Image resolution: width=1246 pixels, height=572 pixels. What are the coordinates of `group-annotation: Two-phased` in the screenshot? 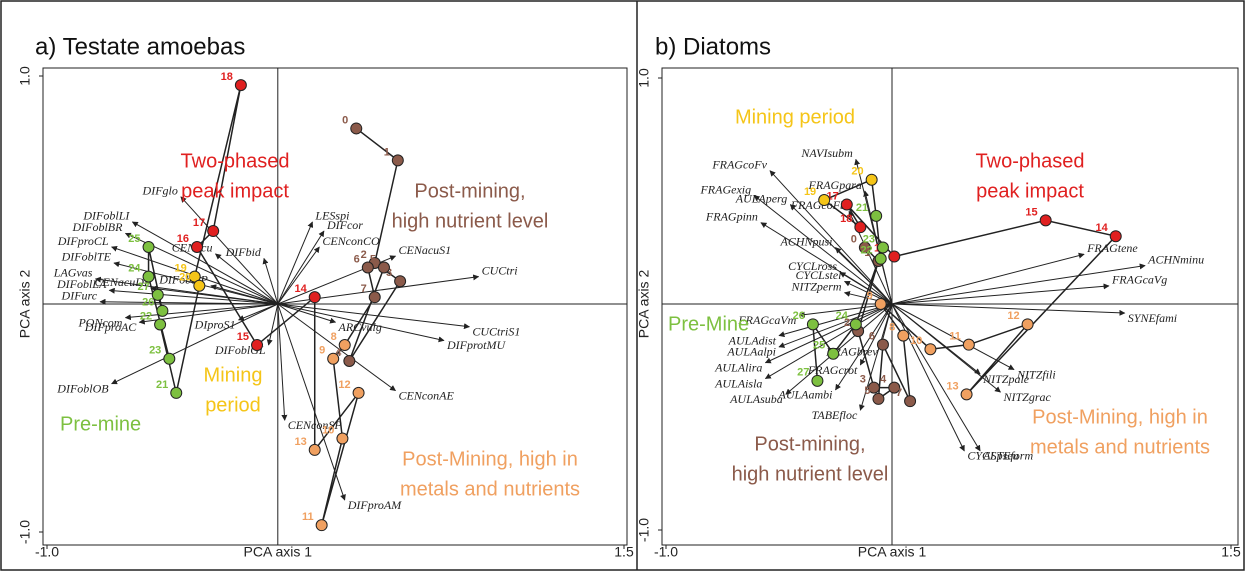 It's located at (1030, 161).